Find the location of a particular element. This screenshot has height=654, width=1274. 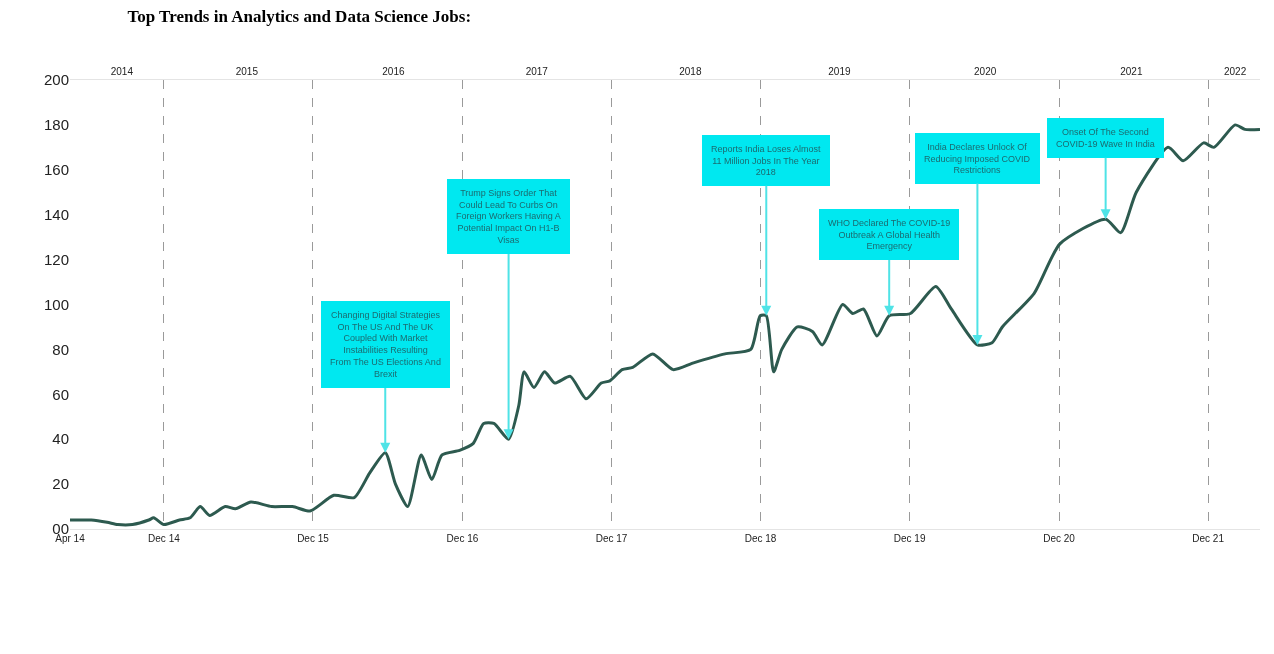

y-tick-label: 100 is located at coordinates (56, 304).